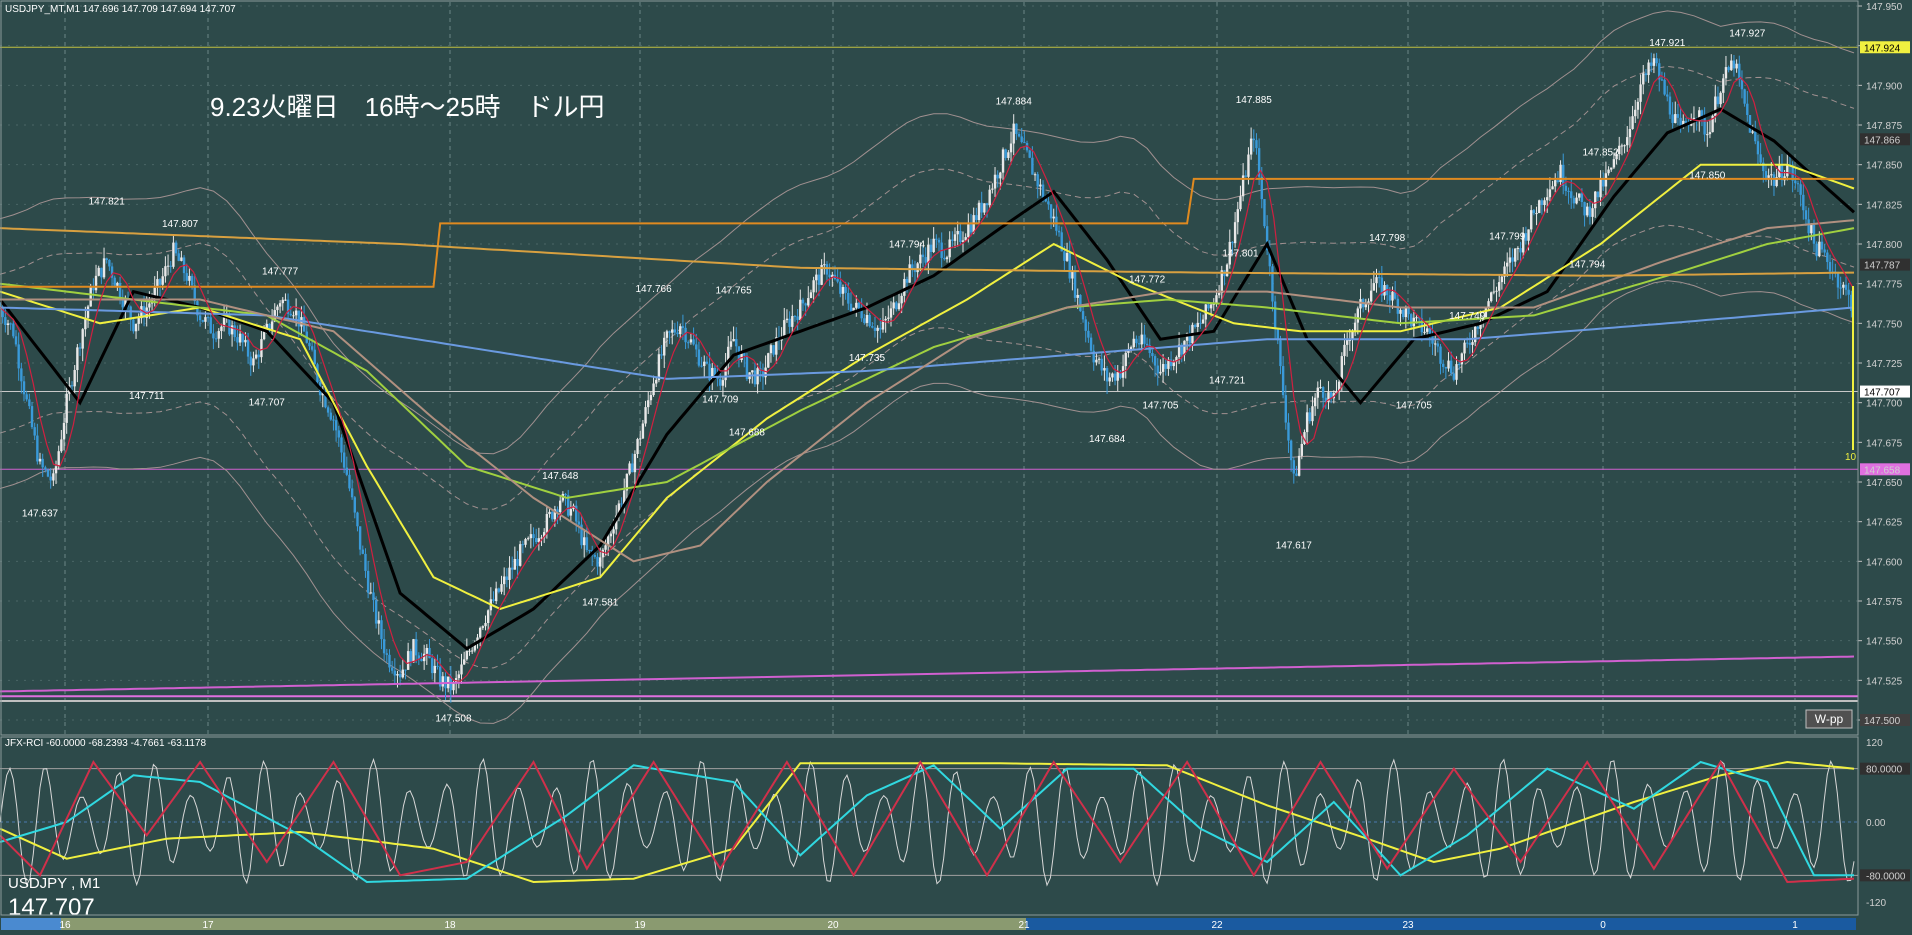  What do you see at coordinates (450, 925) in the screenshot?
I see `time-label-18: 18` at bounding box center [450, 925].